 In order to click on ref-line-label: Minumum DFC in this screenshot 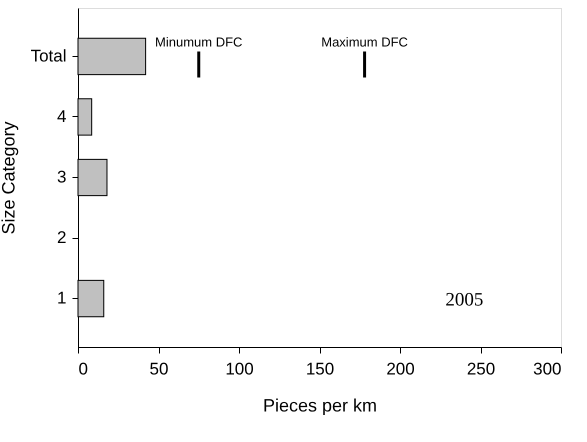, I will do `click(198, 42)`.